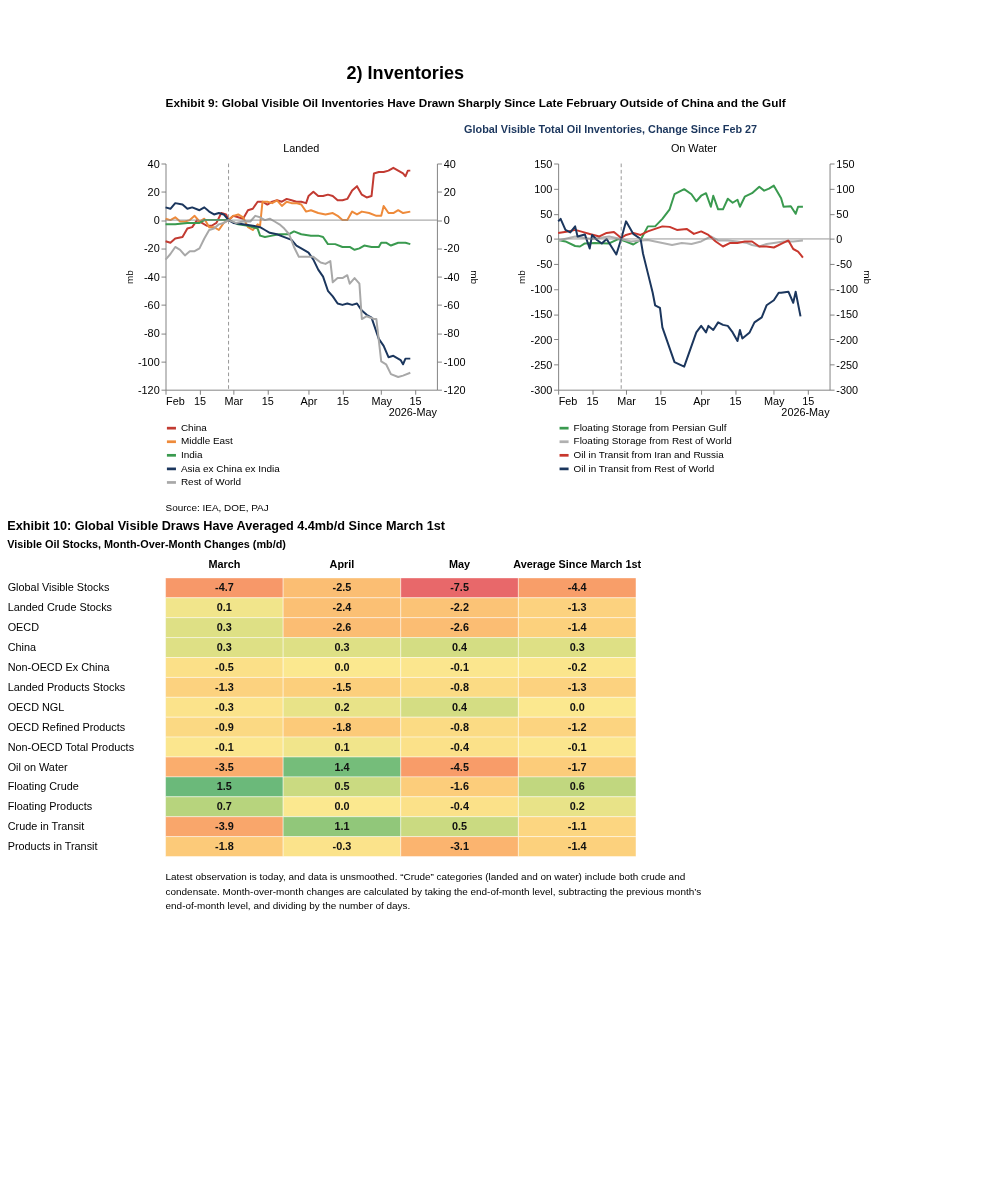 This screenshot has width=987, height=1200. What do you see at coordinates (459, 587) in the screenshot?
I see `data-label: -7.5` at bounding box center [459, 587].